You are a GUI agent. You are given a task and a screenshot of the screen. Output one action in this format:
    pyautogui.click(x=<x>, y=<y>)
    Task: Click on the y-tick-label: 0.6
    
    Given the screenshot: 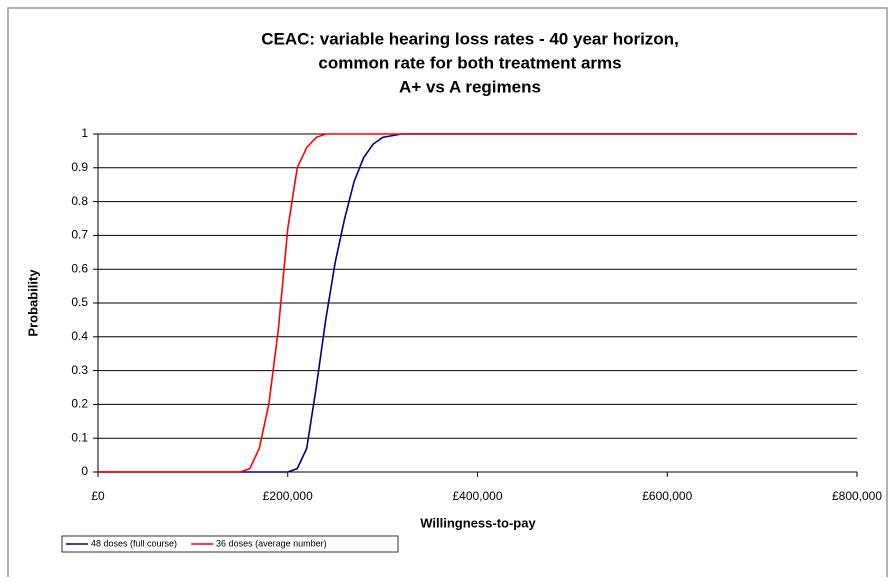 What is the action you would take?
    pyautogui.click(x=79, y=268)
    